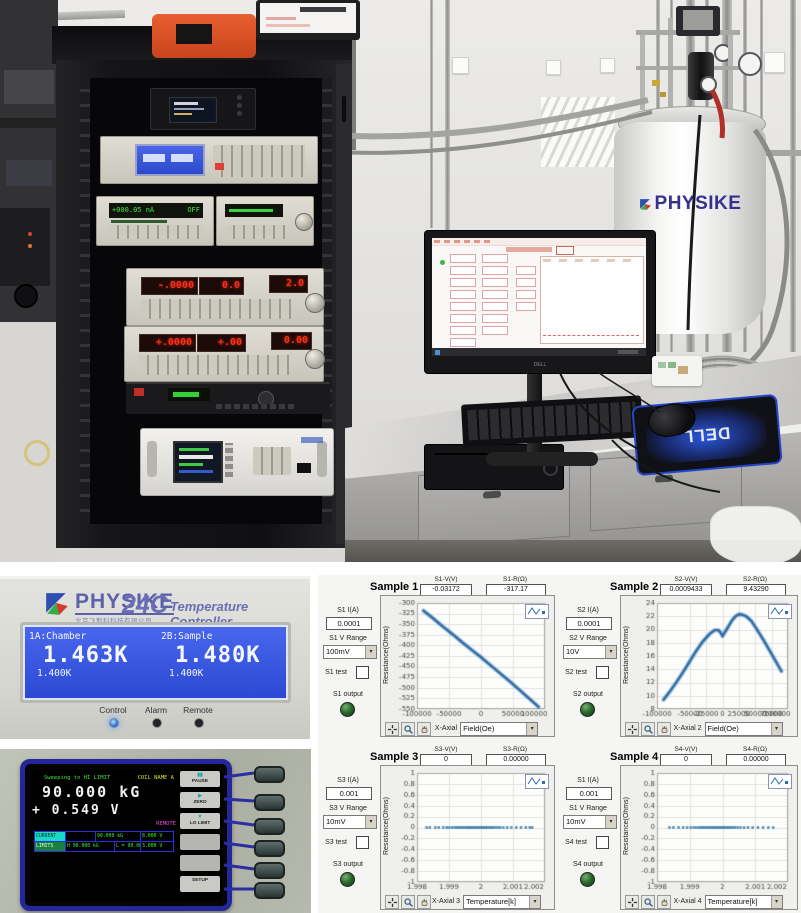 This screenshot has width=801, height=913. What do you see at coordinates (308, 20) in the screenshot?
I see `laptop` at bounding box center [308, 20].